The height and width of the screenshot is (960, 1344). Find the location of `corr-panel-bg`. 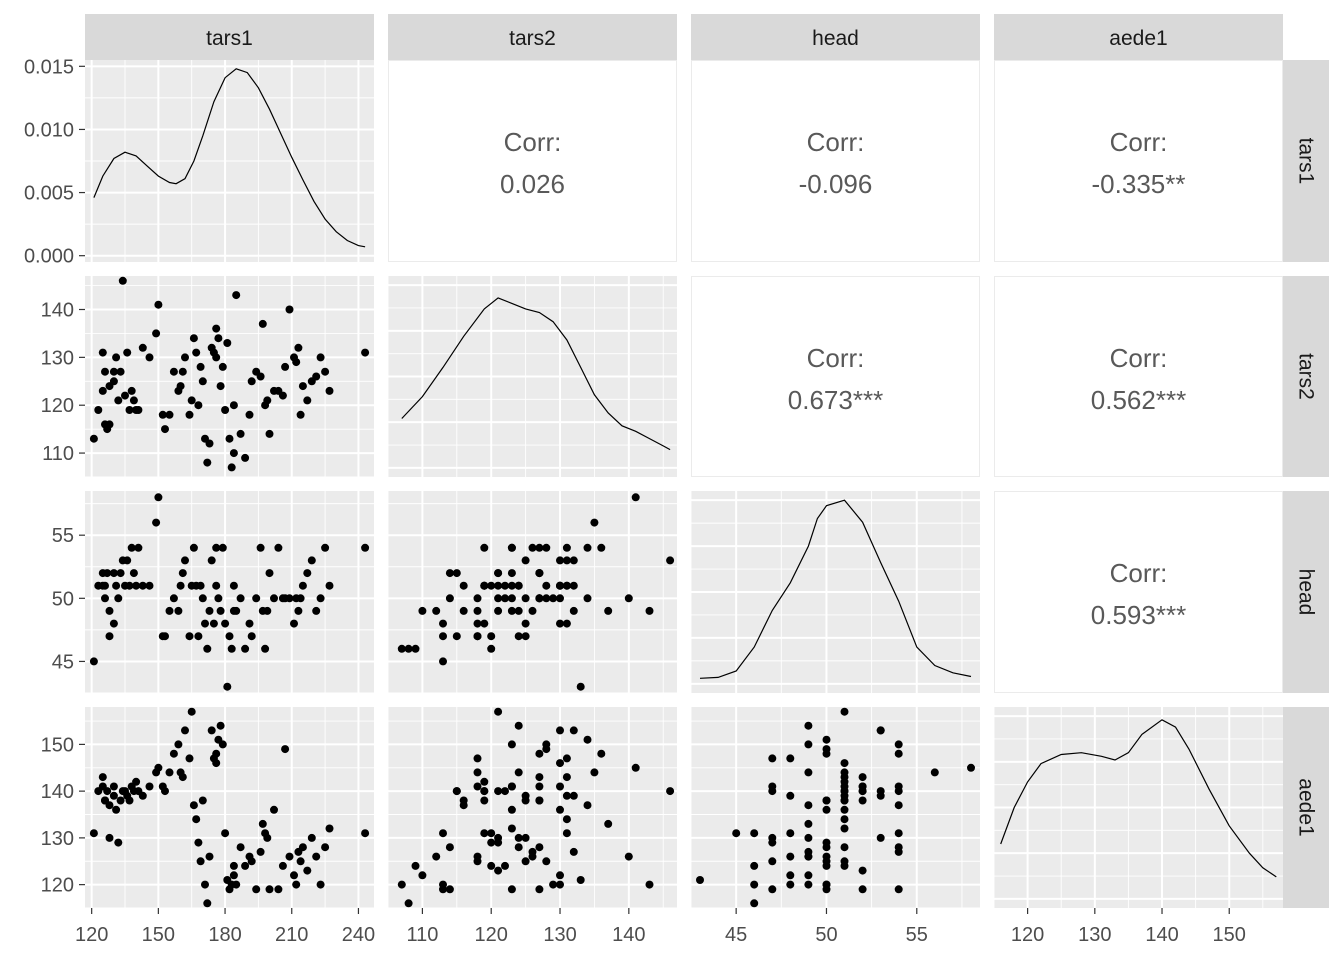

corr-panel-bg is located at coordinates (1138, 161).